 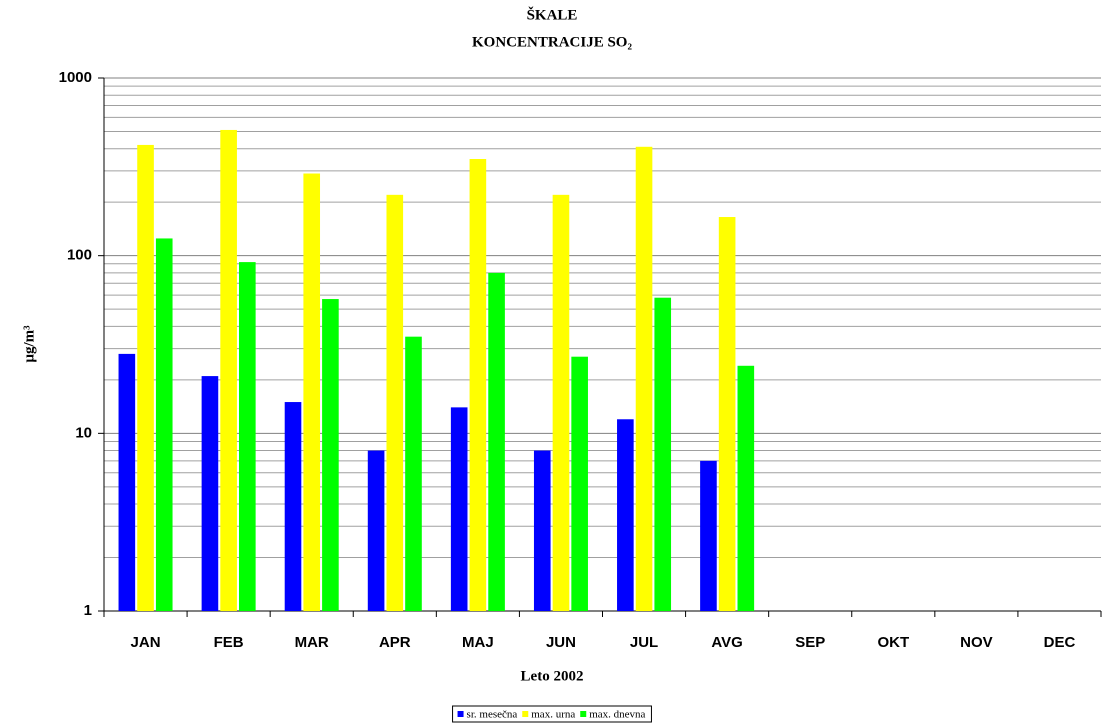 What do you see at coordinates (726, 642) in the screenshot?
I see `x-tick-label: AVG` at bounding box center [726, 642].